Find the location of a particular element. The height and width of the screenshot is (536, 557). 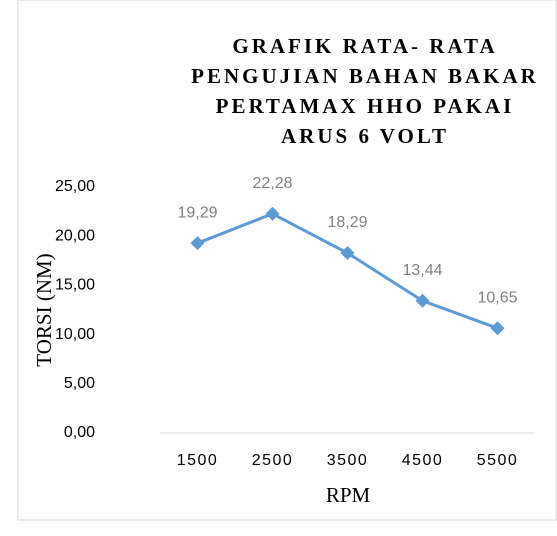

chart-title: PERTAMAX HHO PAKAI is located at coordinates (365, 106).